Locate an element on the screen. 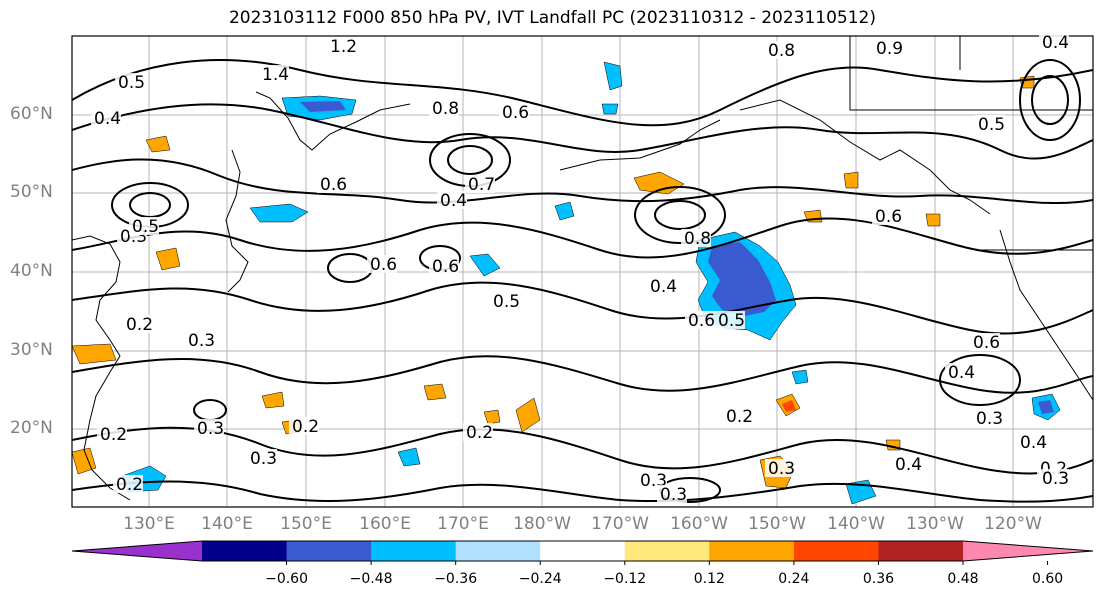  lon-tick-label: 180°W is located at coordinates (542, 524).